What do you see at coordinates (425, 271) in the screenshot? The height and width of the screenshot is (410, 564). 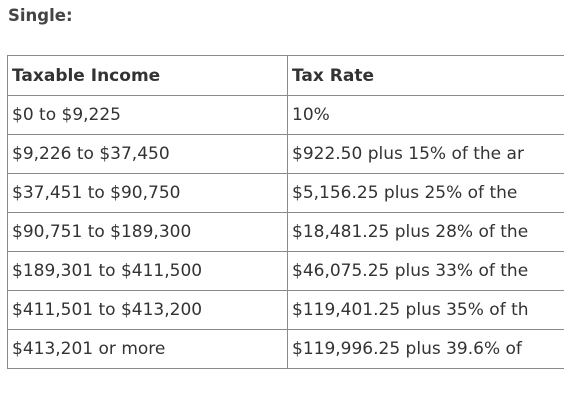 I see `tax-rate-cell: $46,075.25 plus 33% of the` at bounding box center [425, 271].